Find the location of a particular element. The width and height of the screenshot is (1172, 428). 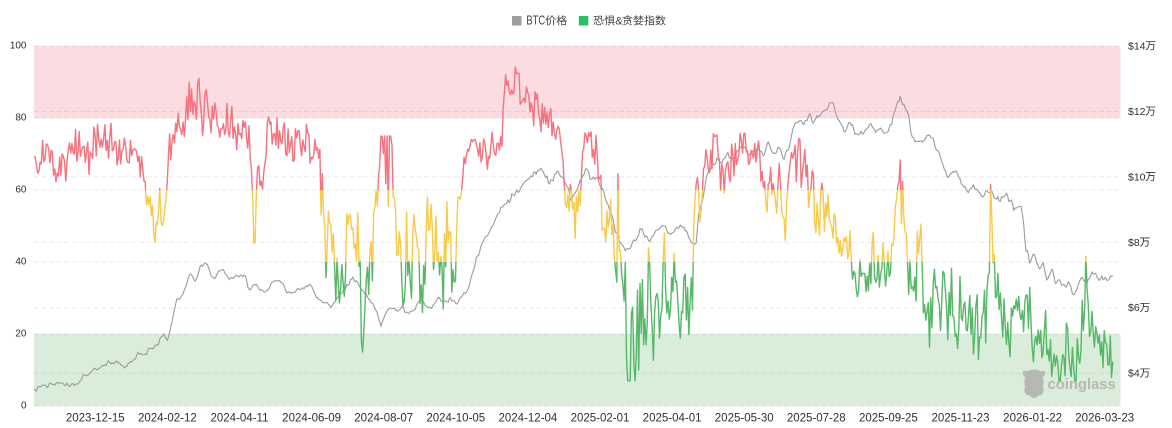

svg-text: 2025-04-01 is located at coordinates (672, 418).